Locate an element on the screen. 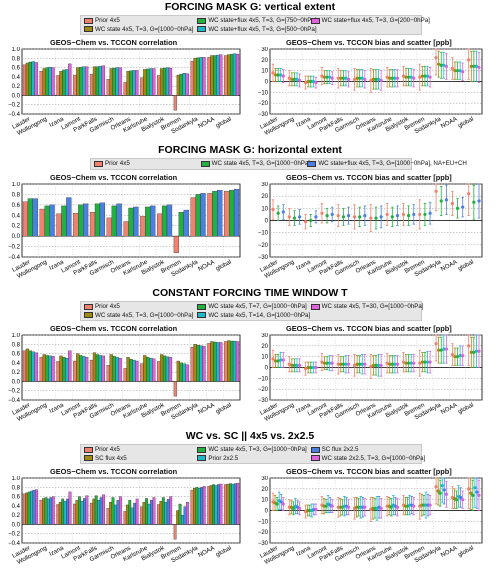 Image resolution: width=500 pixels, height=573 pixels. legend-label: Prior 4x5 is located at coordinates (107, 306).